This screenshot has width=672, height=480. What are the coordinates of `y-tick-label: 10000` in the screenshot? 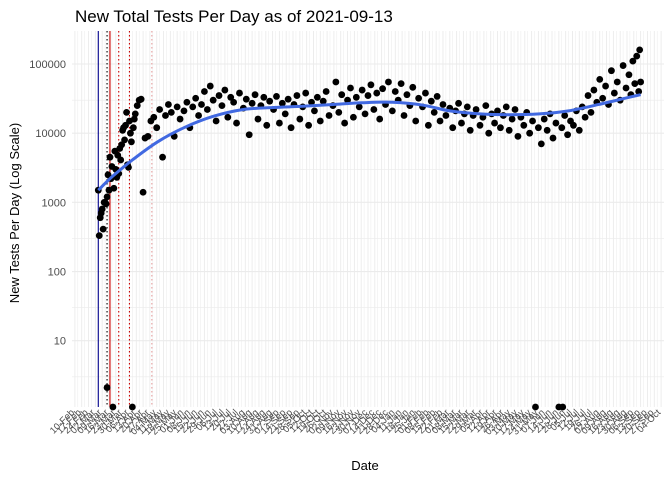 It's located at (50, 134).